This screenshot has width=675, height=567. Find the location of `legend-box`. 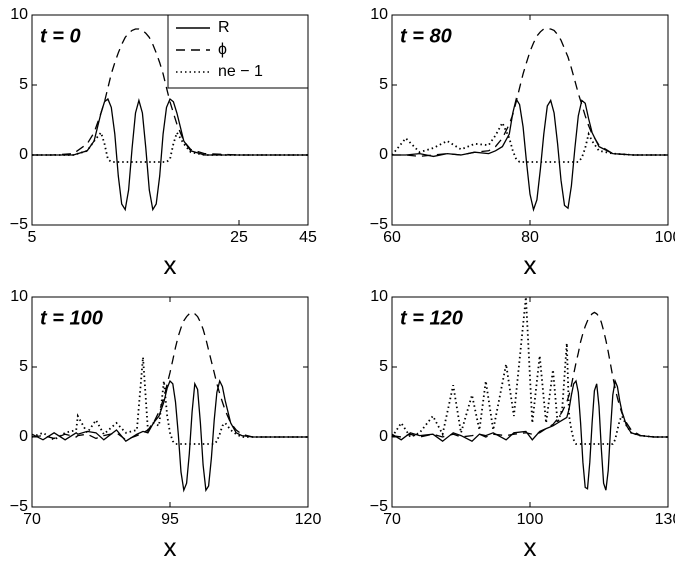

legend-box is located at coordinates (238, 51).